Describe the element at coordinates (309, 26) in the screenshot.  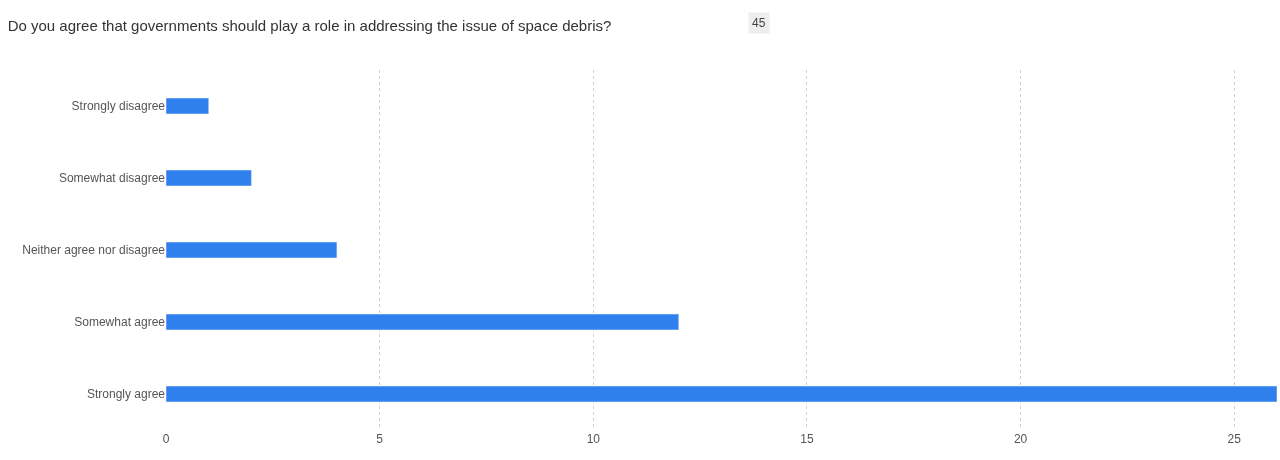
I see `chart-title: Do you agree that governments should play a role in addressing the issue of space debris?` at that location.